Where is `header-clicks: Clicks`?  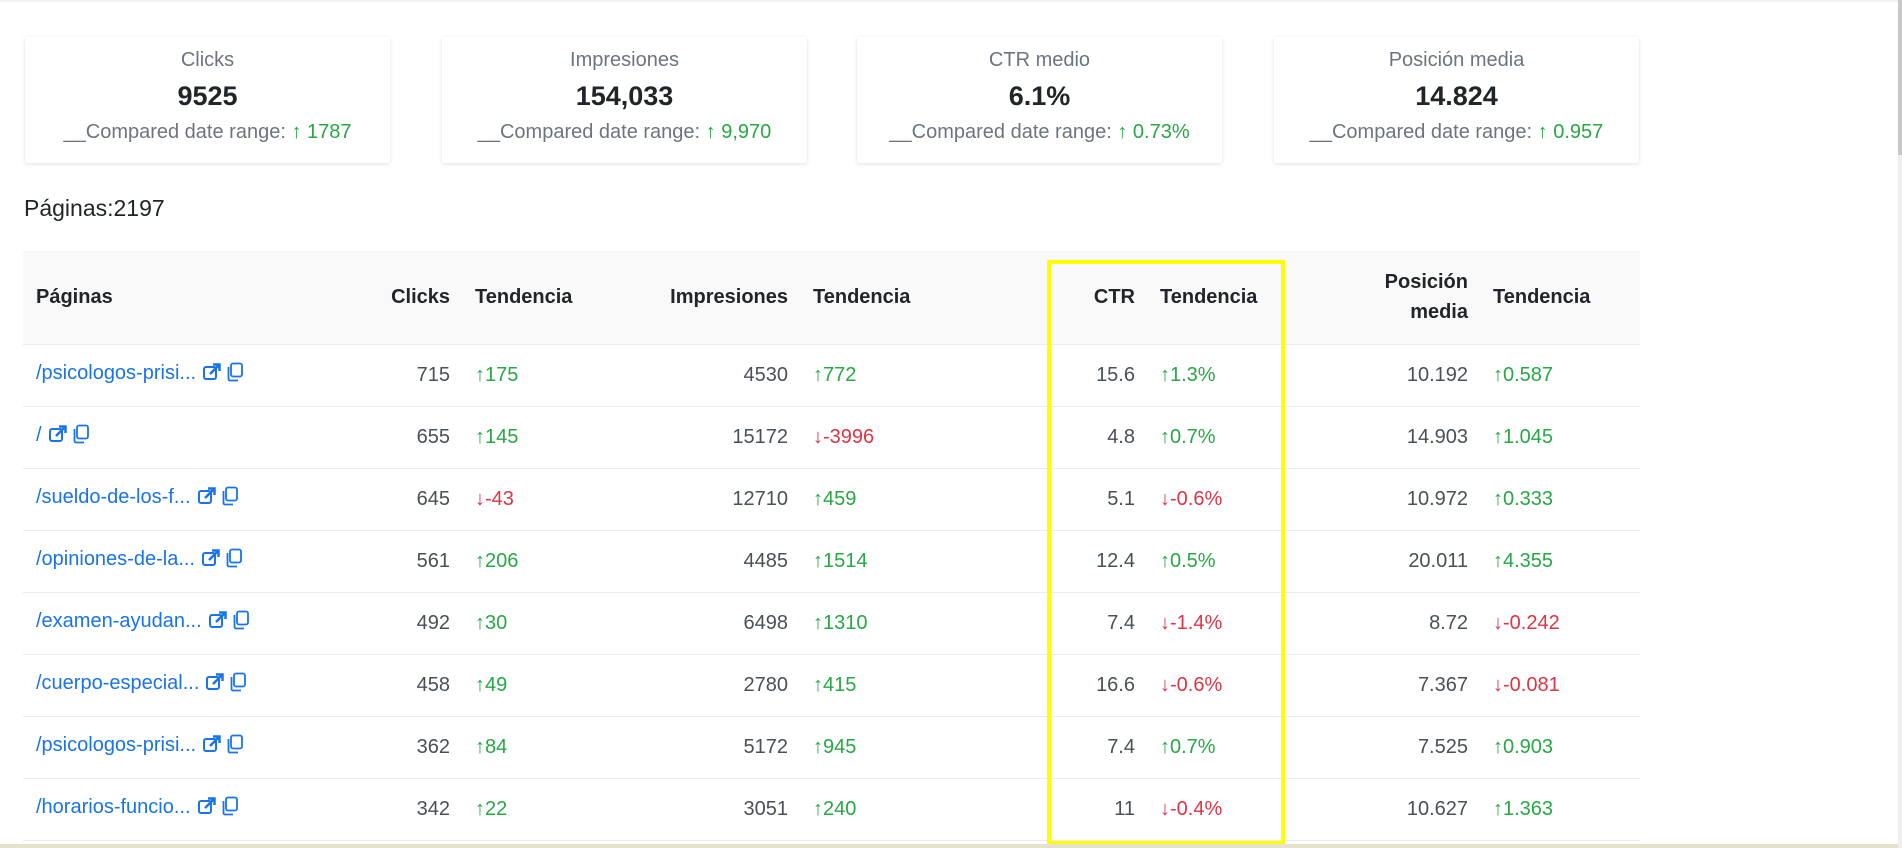 header-clicks: Clicks is located at coordinates (420, 296).